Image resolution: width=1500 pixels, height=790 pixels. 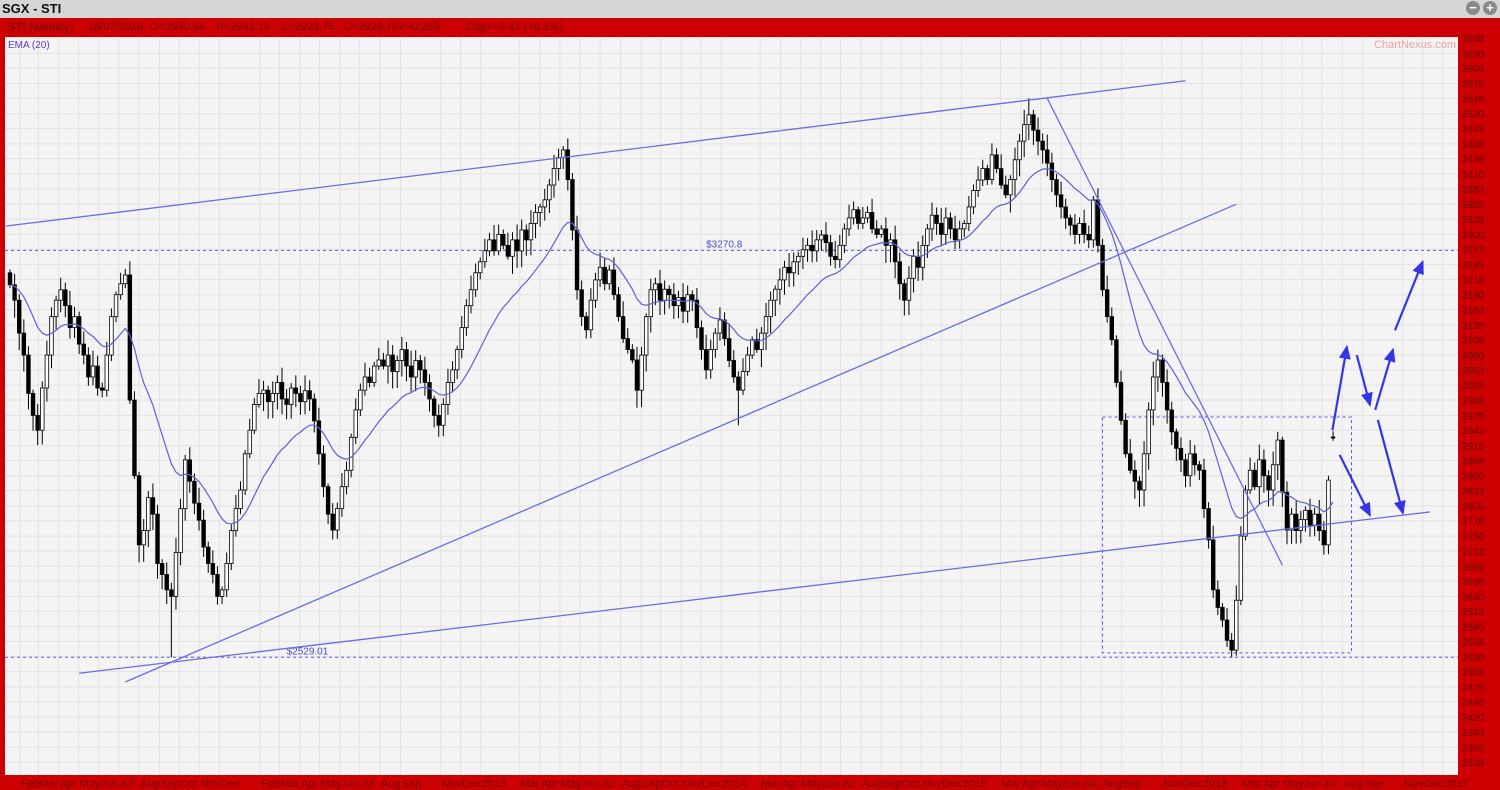 What do you see at coordinates (270, 784) in the screenshot?
I see `x-tick-label: Feb` at bounding box center [270, 784].